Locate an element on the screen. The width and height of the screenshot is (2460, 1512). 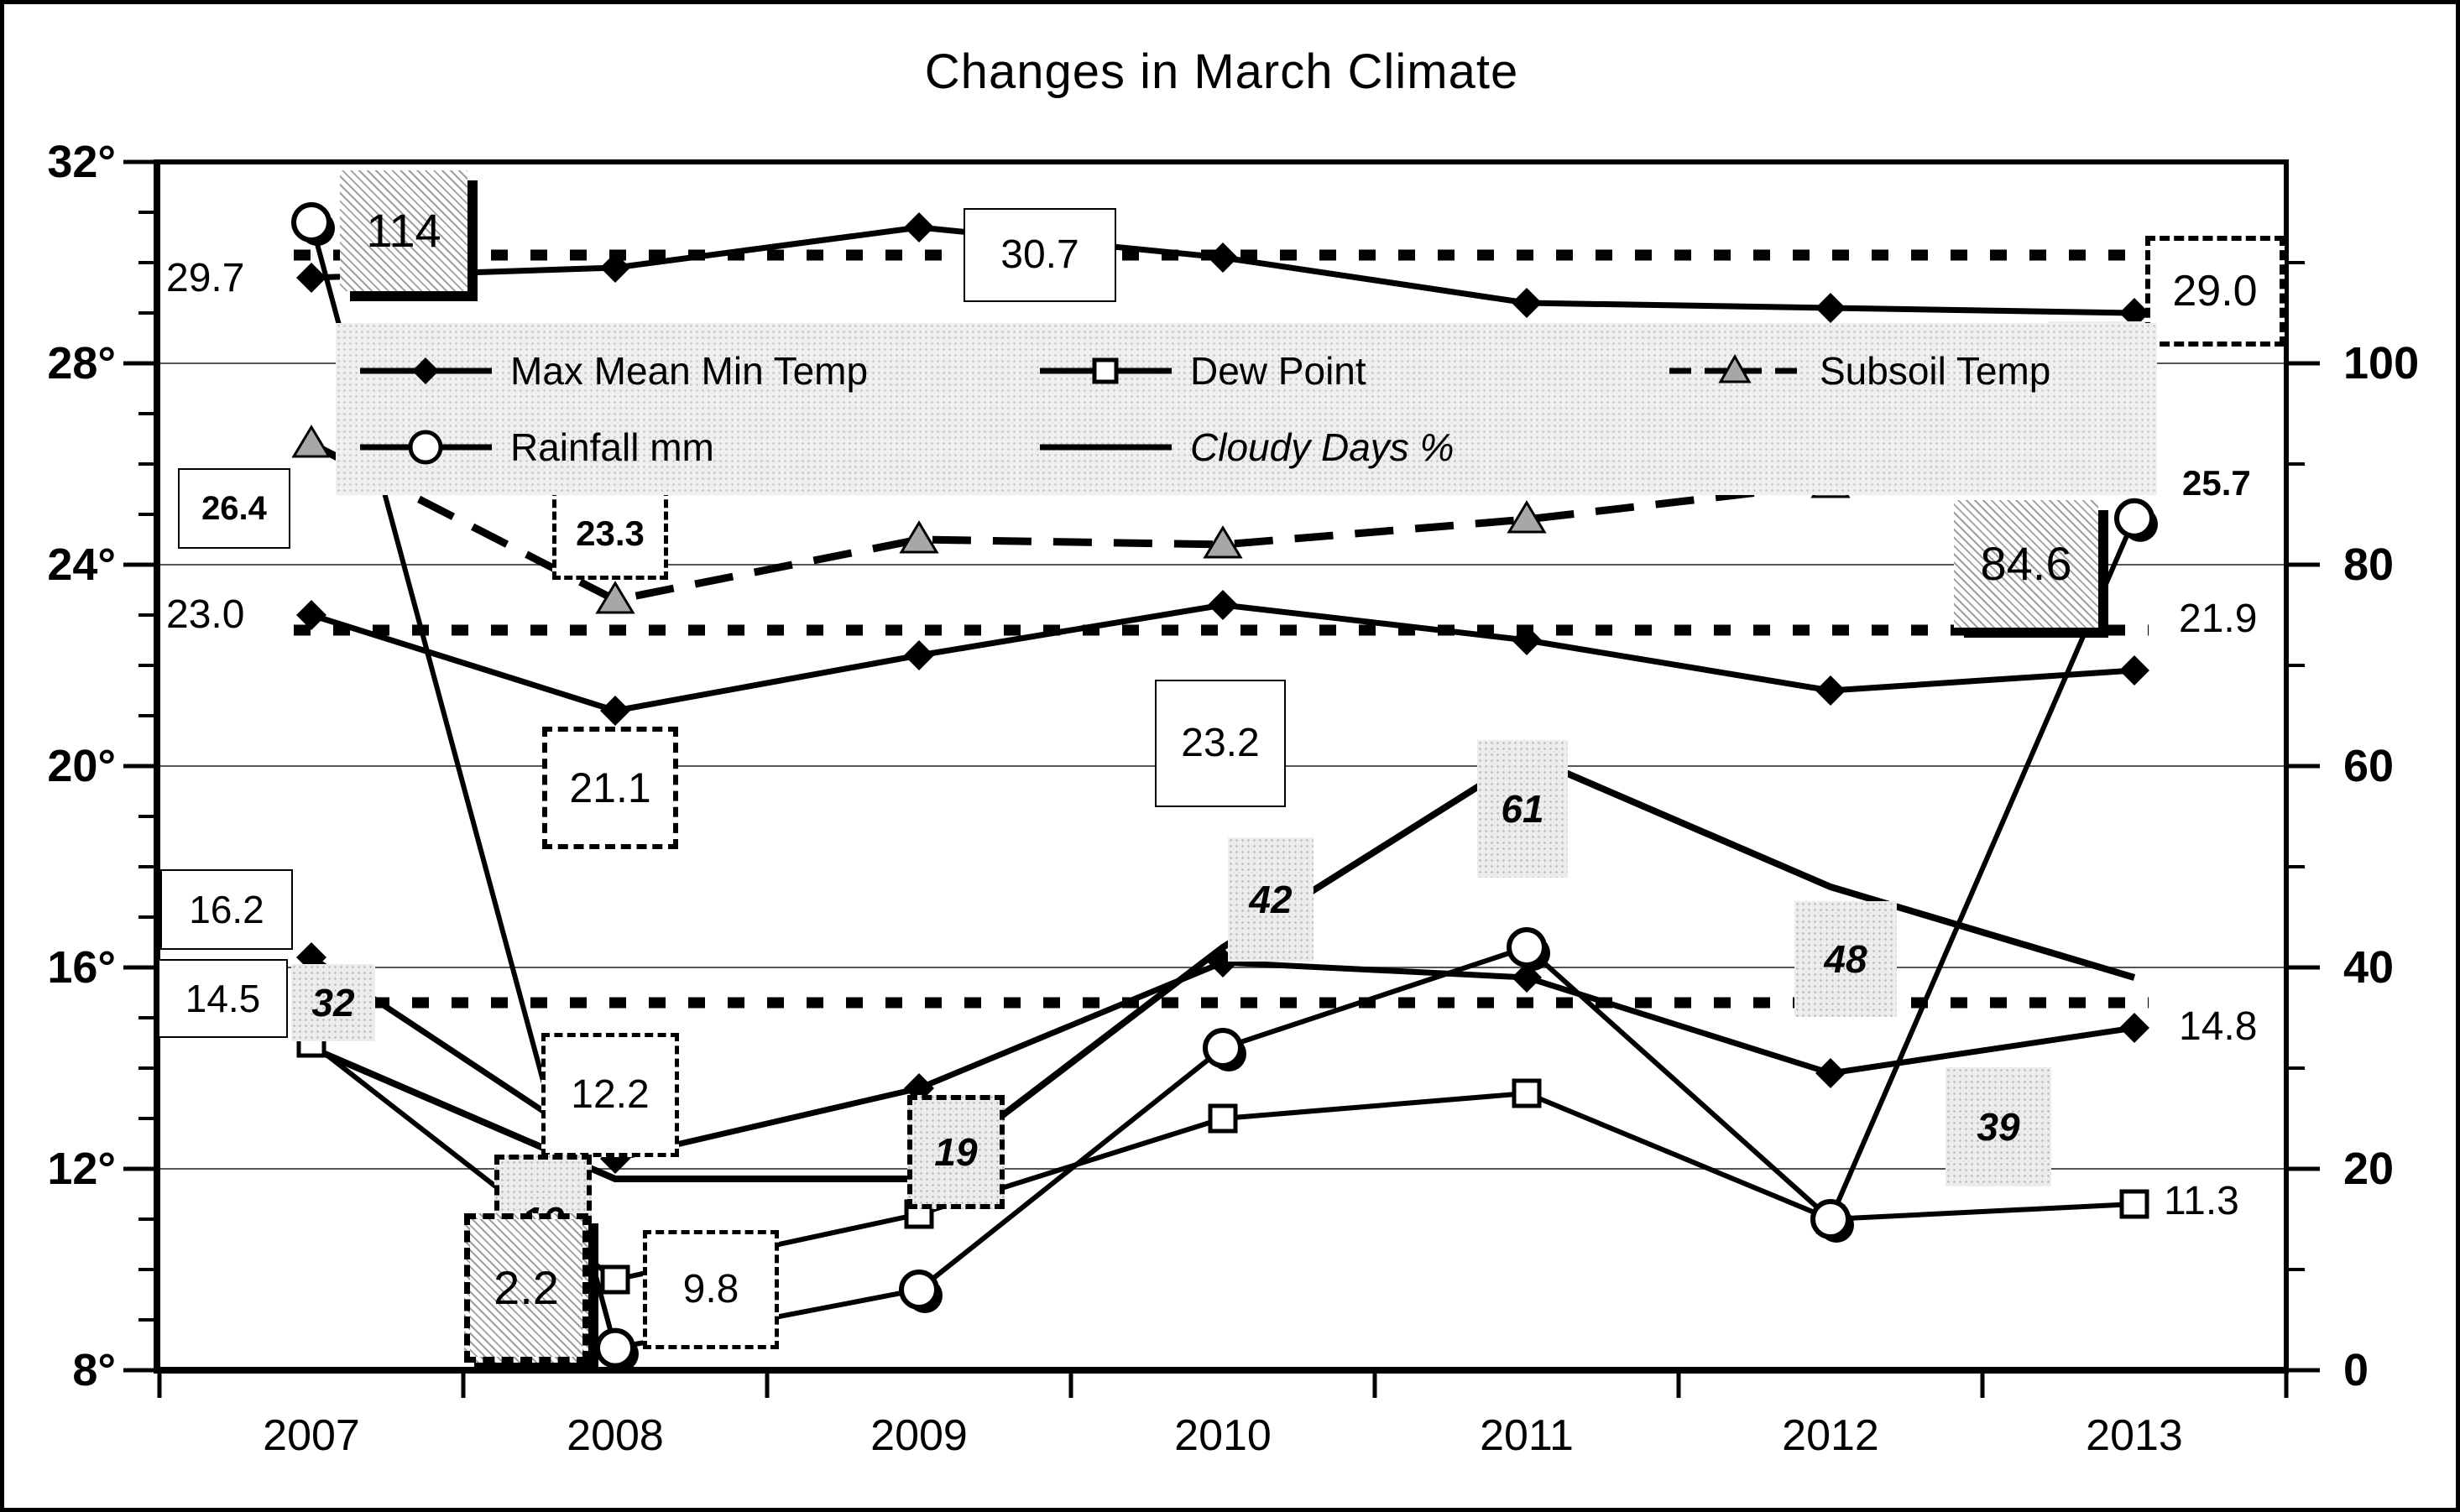
left-axis-label-12: 12° is located at coordinates (81, 1169).